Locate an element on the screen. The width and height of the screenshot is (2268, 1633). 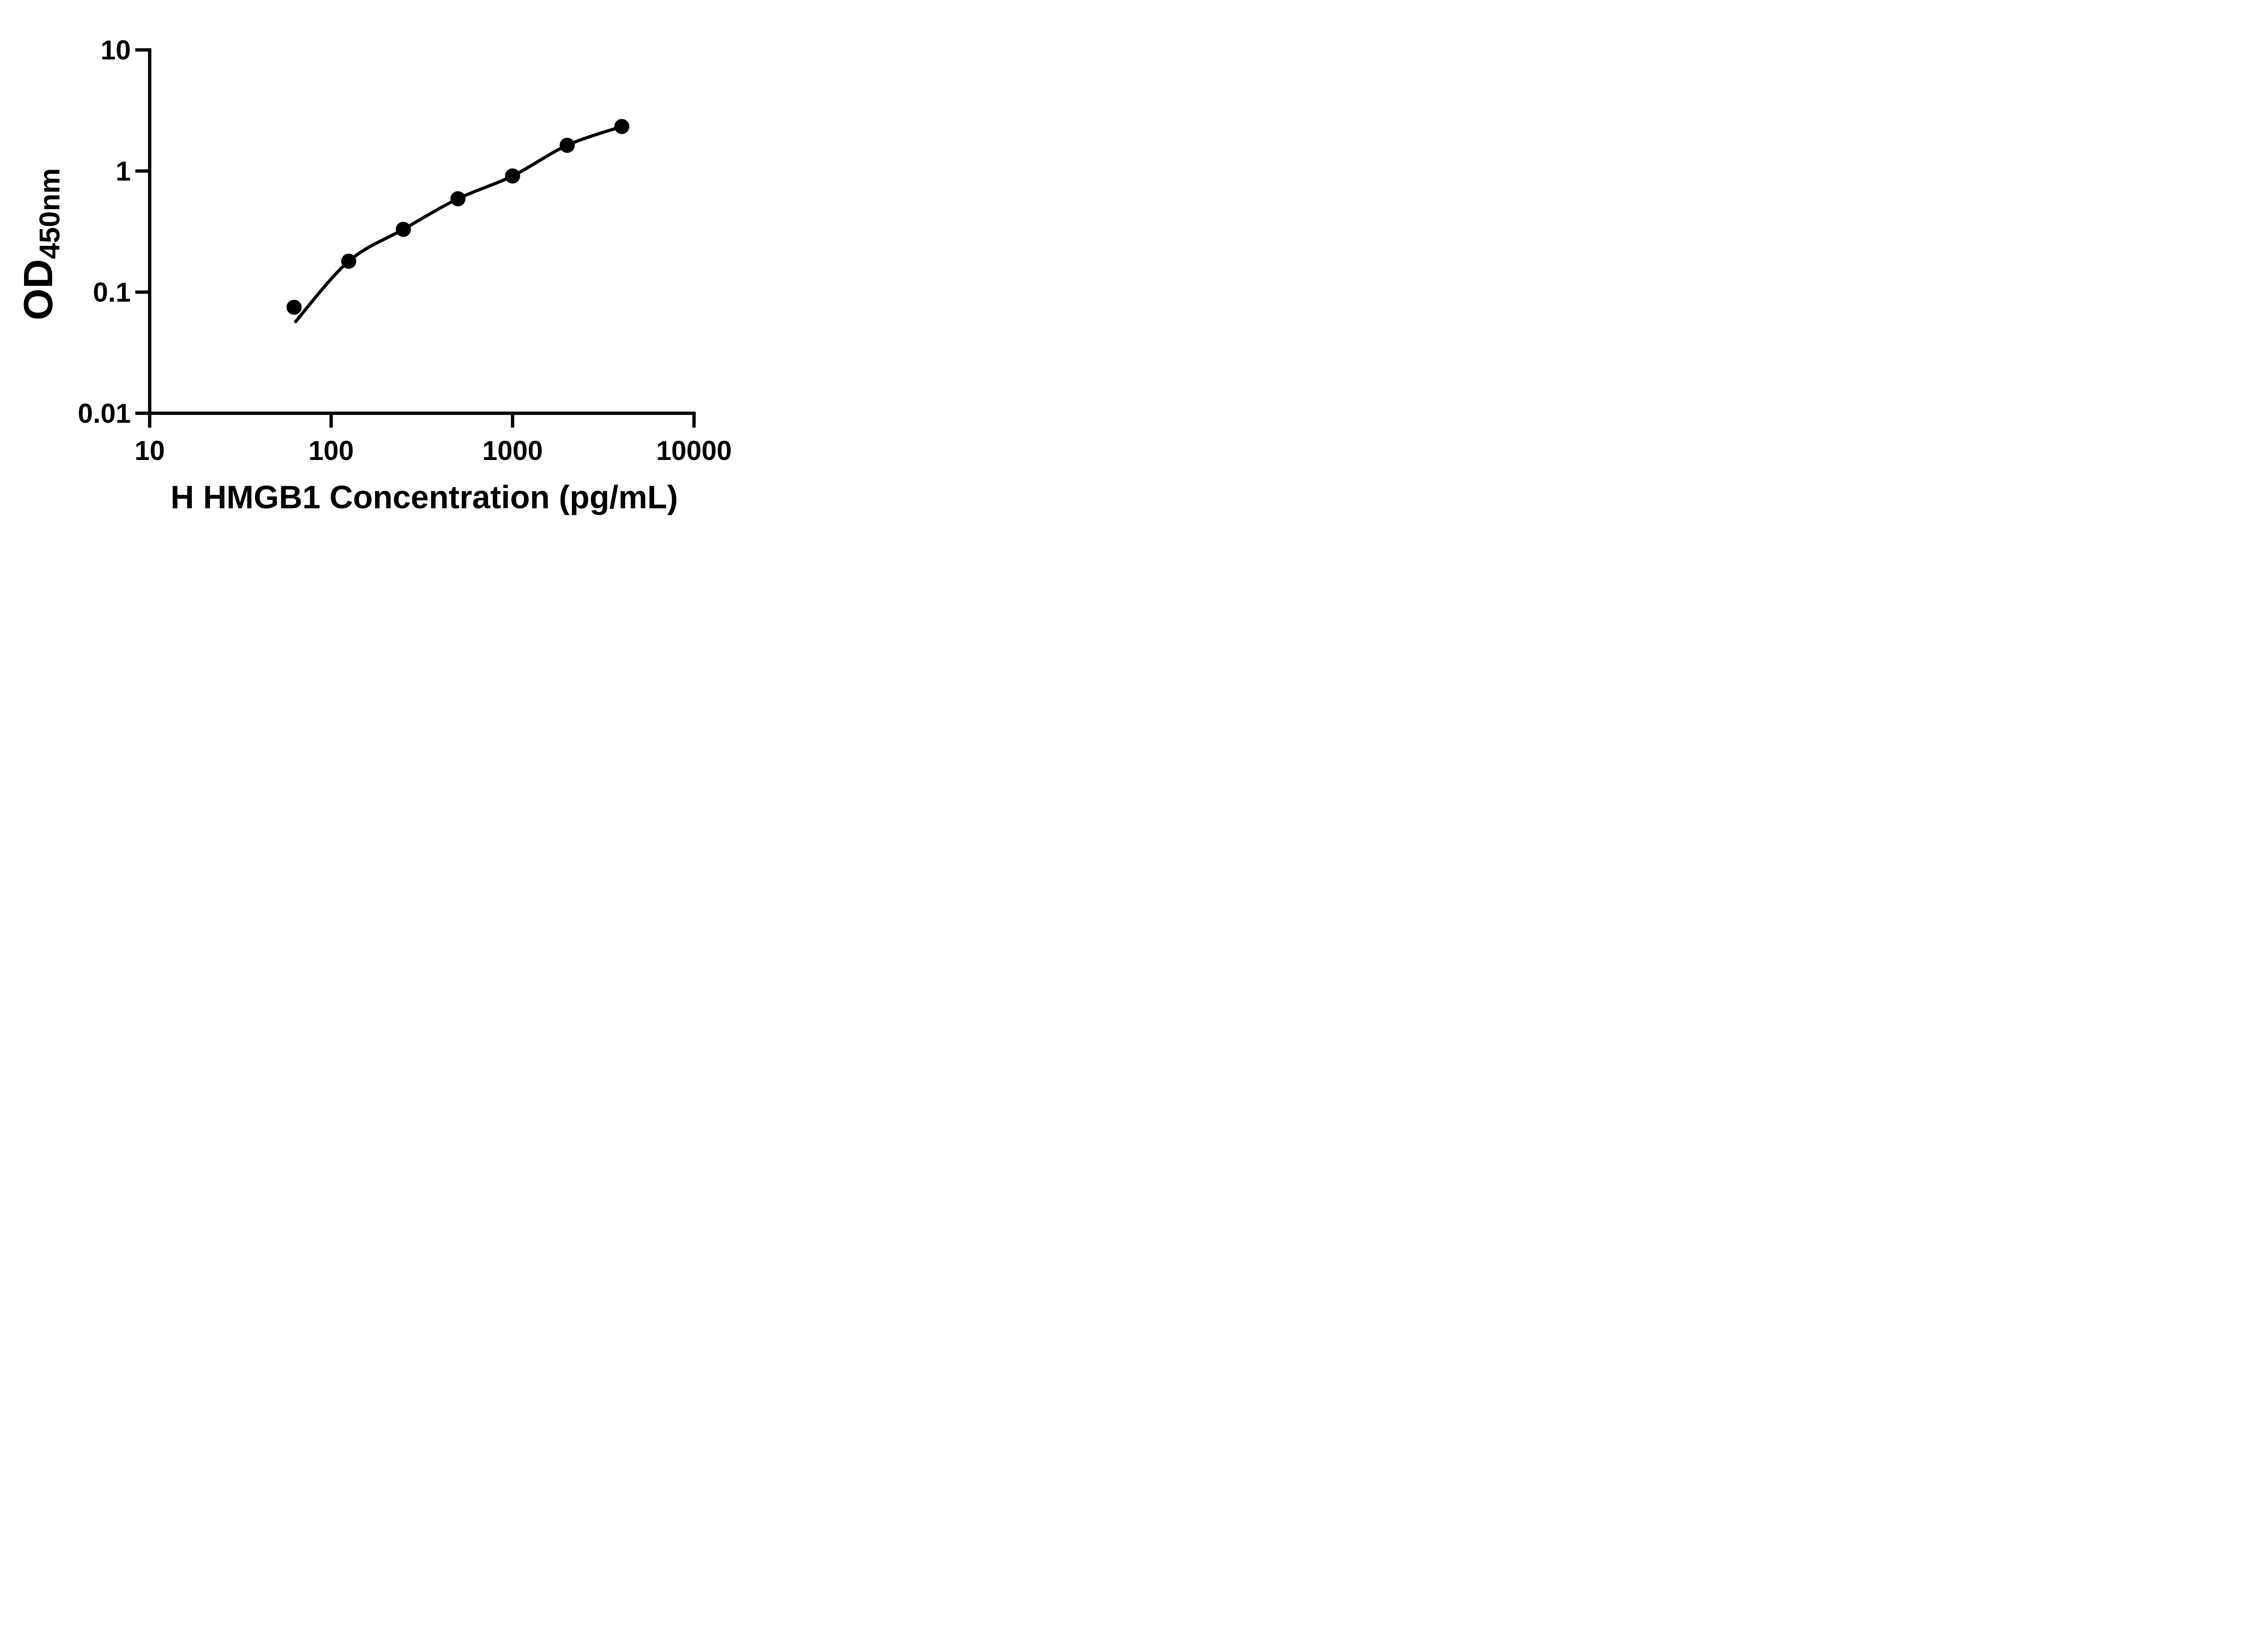
y-tick-label-0.1: 0.1 is located at coordinates (112, 292).